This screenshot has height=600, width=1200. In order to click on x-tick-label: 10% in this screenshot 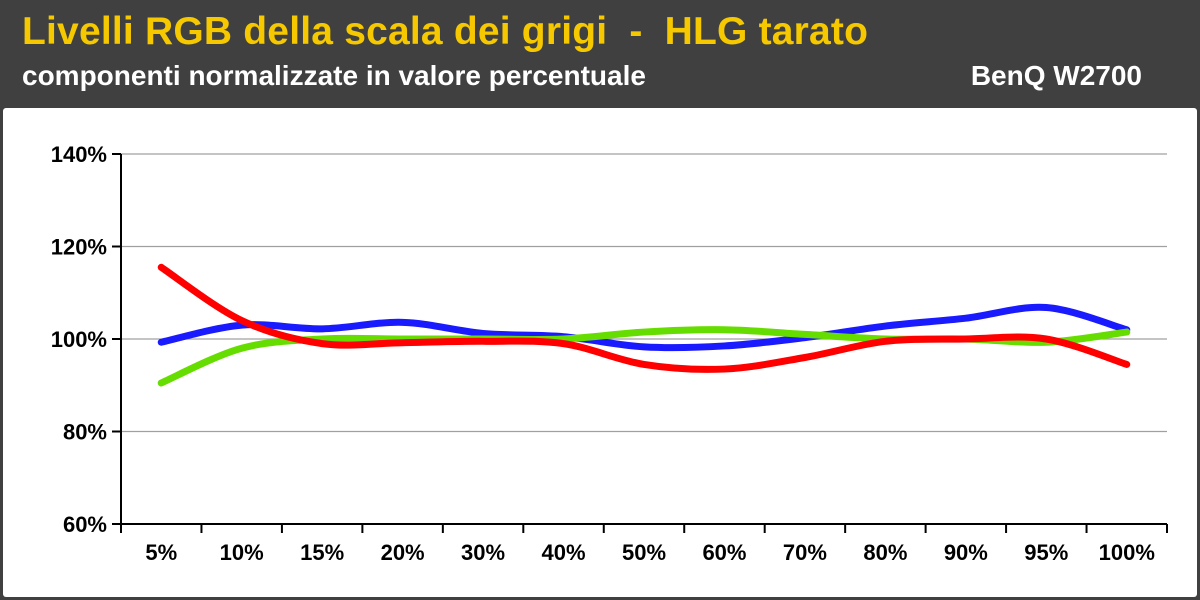, I will do `click(242, 552)`.